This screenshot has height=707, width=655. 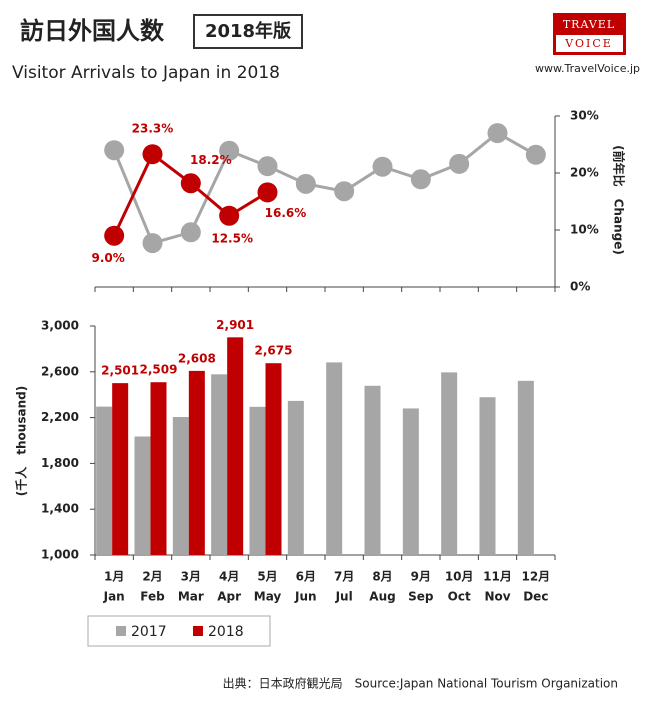 What do you see at coordinates (92, 31) in the screenshot?
I see `page-title: 訪日外国人数` at bounding box center [92, 31].